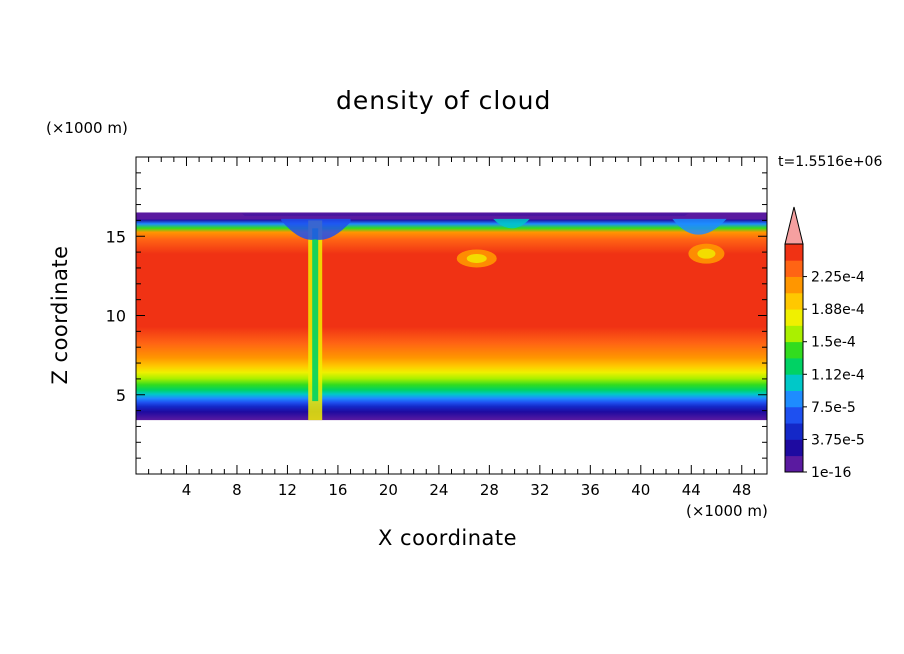  Describe the element at coordinates (833, 343) in the screenshot. I see `colorbar-label: 1.5e-4` at that location.